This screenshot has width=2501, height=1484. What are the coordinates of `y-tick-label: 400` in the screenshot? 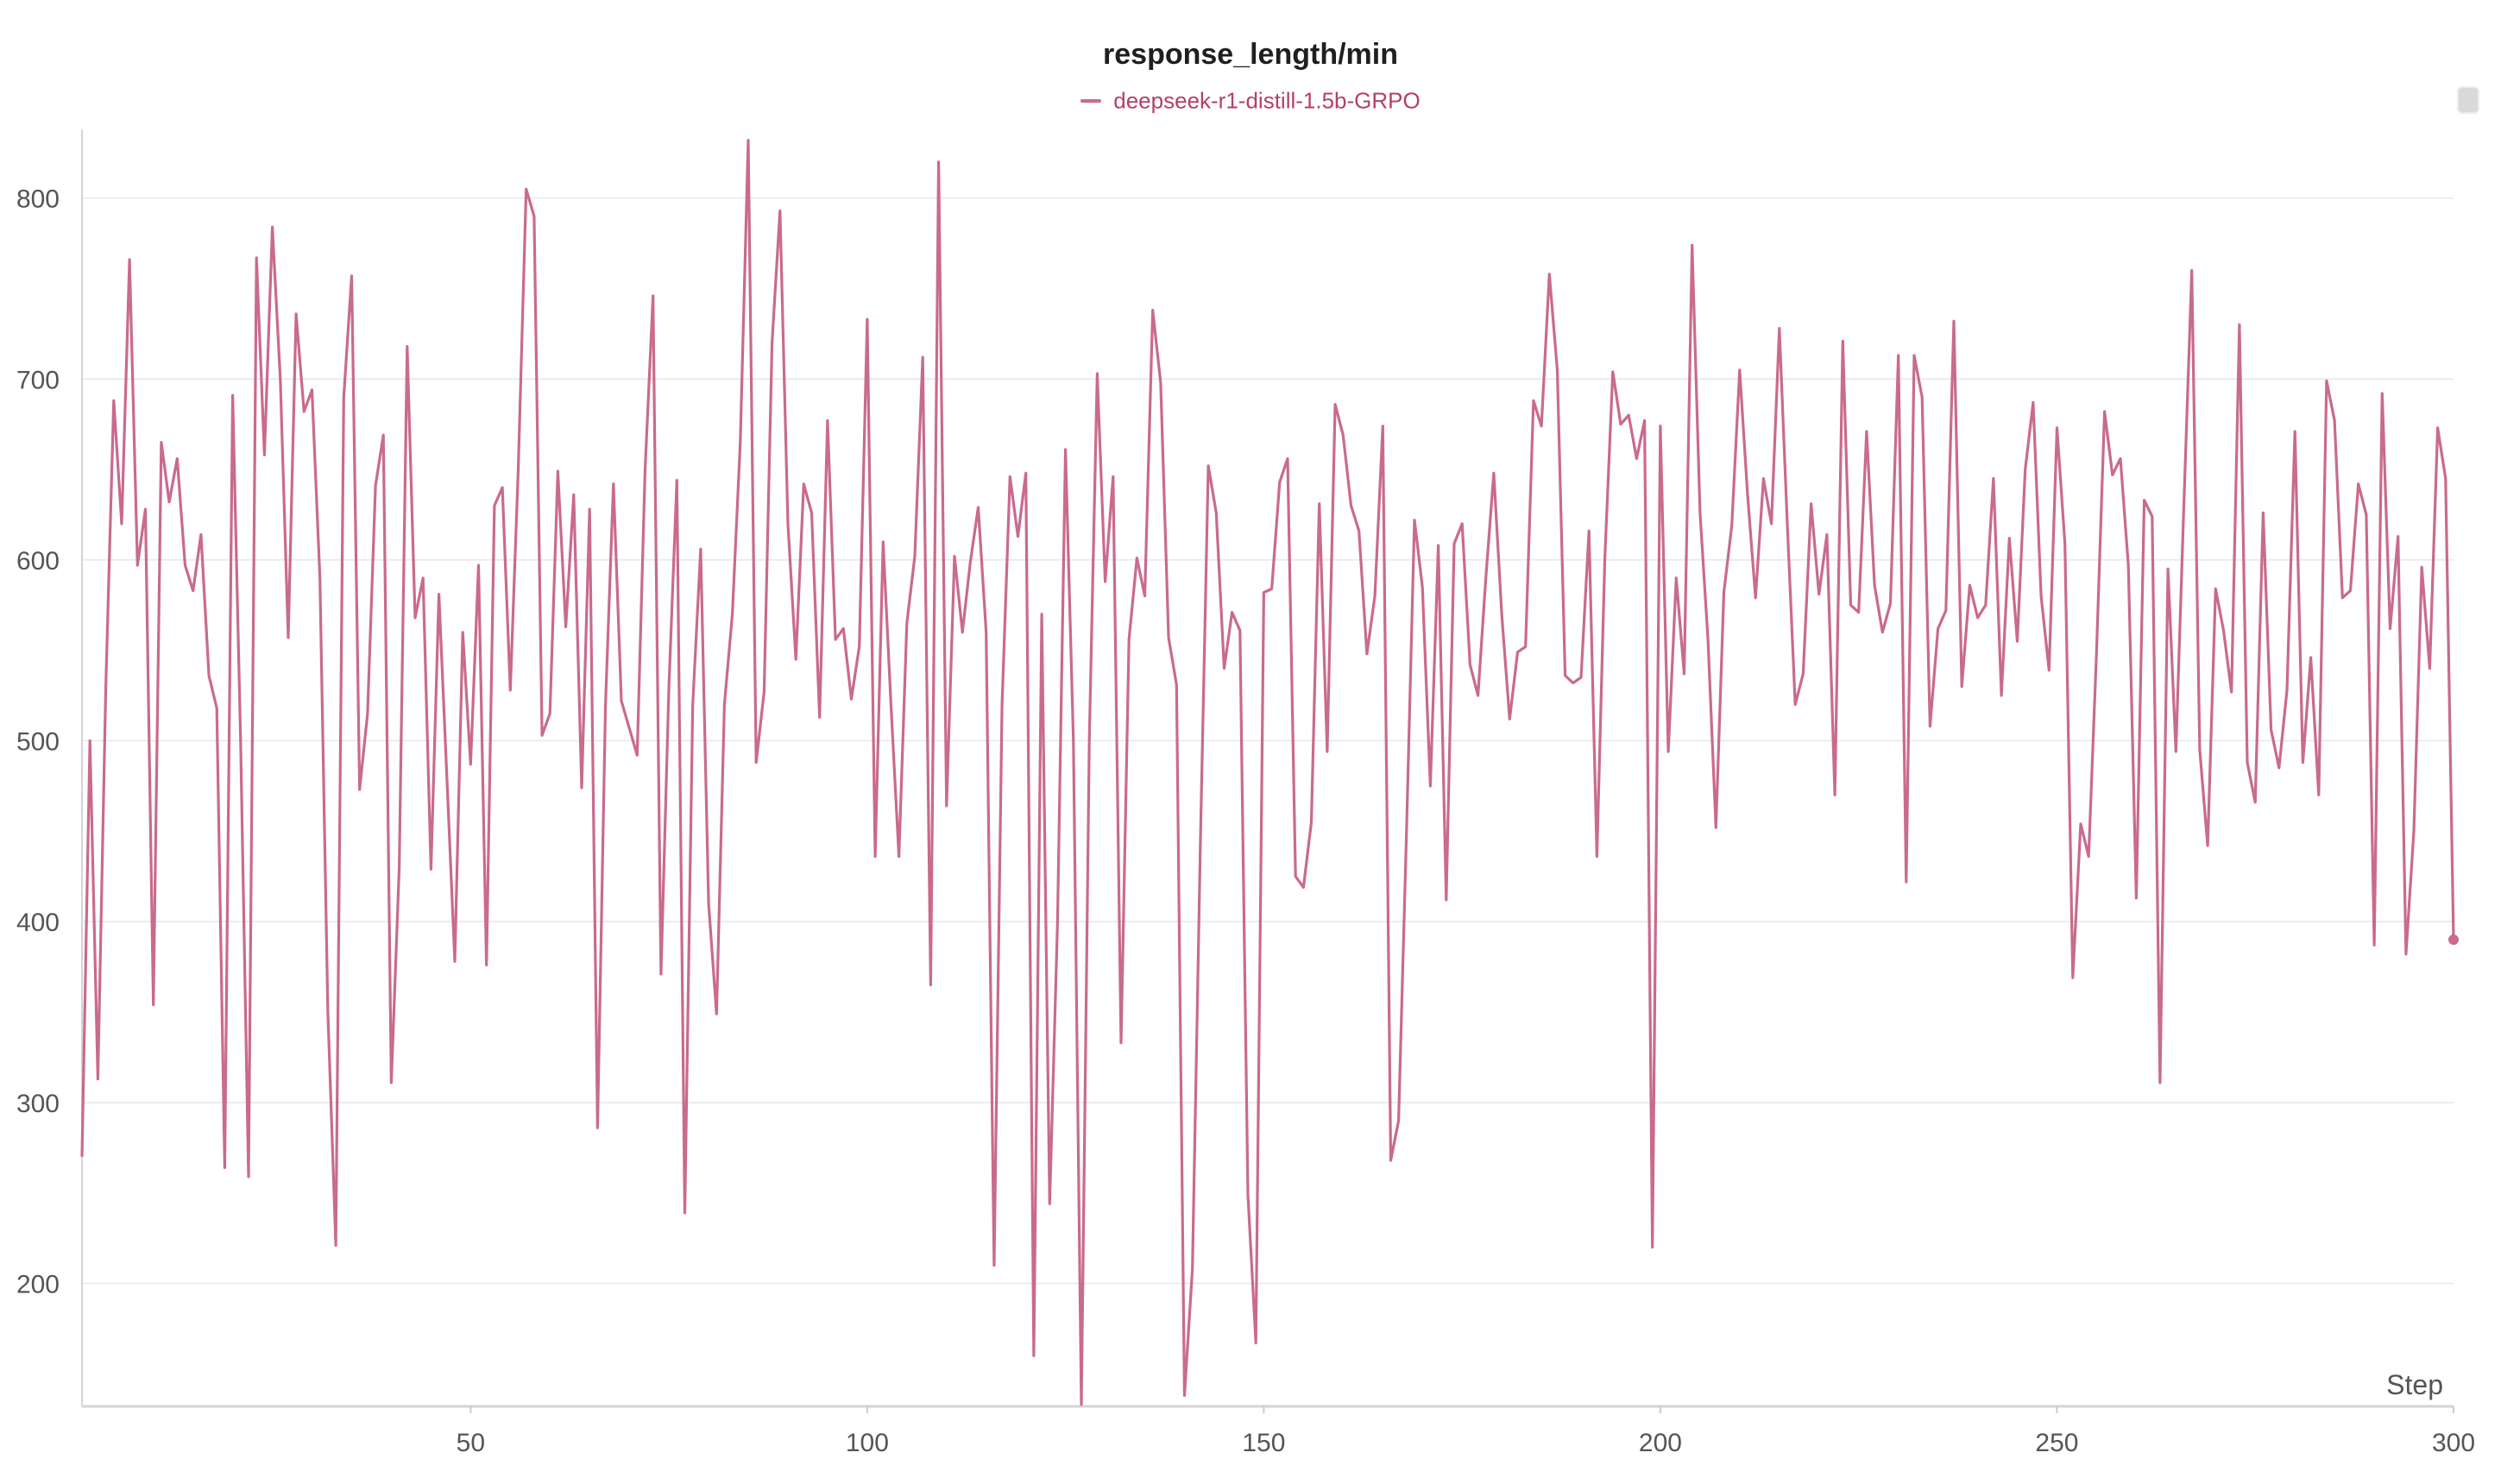 It's located at (38, 923).